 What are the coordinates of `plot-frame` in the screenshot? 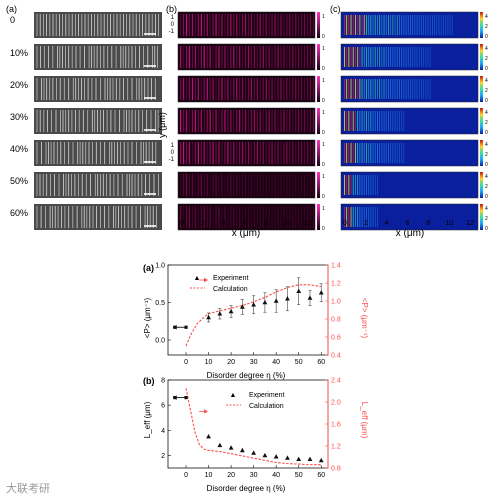 It's located at (248, 424).